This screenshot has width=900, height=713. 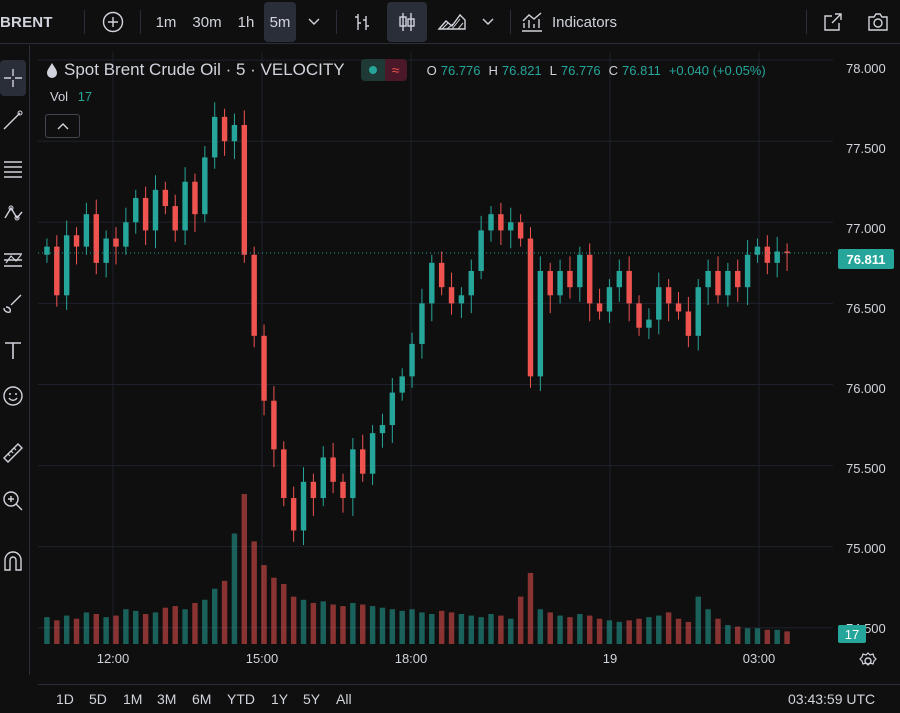 I want to click on collapse-legend-button, so click(x=62, y=126).